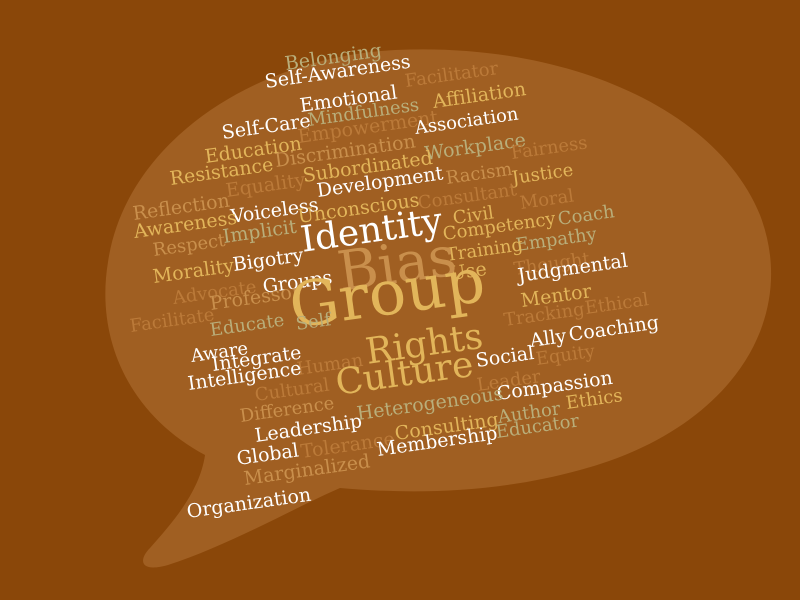  I want to click on word-facilitate: Facilitate, so click(172, 320).